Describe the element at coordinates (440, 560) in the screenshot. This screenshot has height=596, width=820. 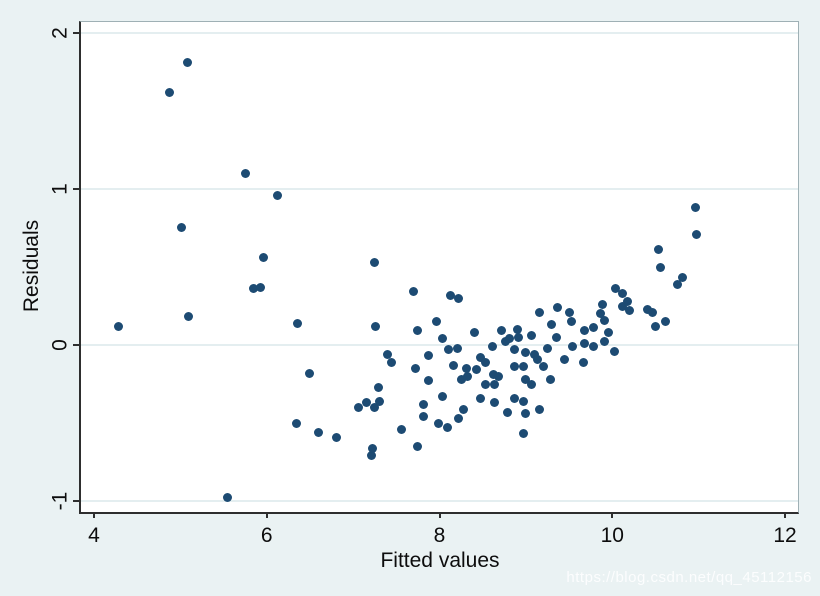
I see `x-axis-title: Fitted values` at that location.